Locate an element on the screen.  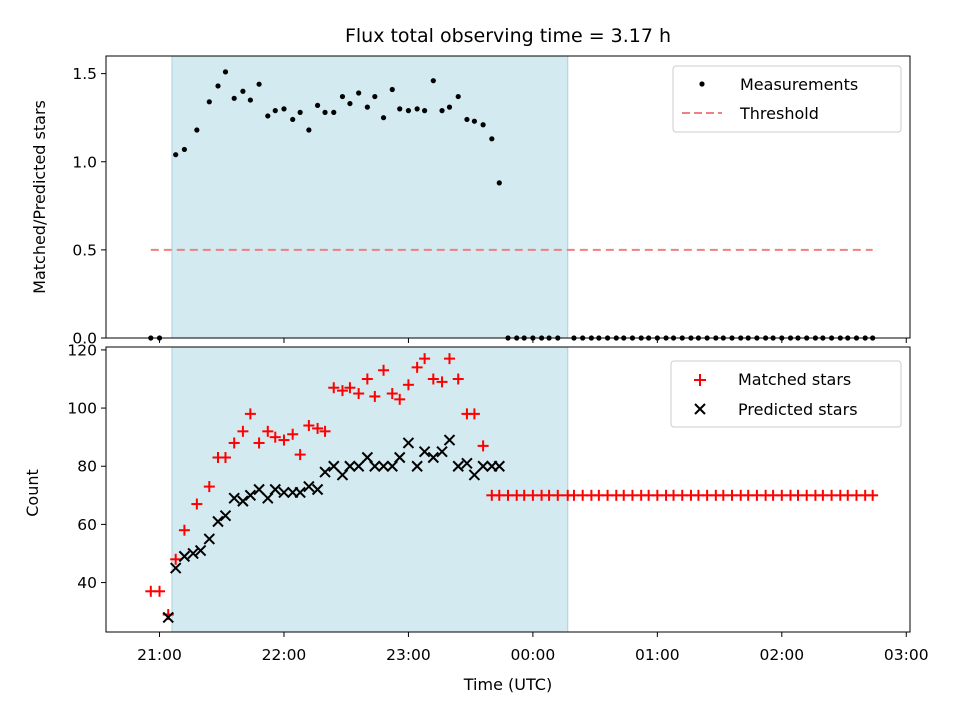
legend-box-top is located at coordinates (787, 99).